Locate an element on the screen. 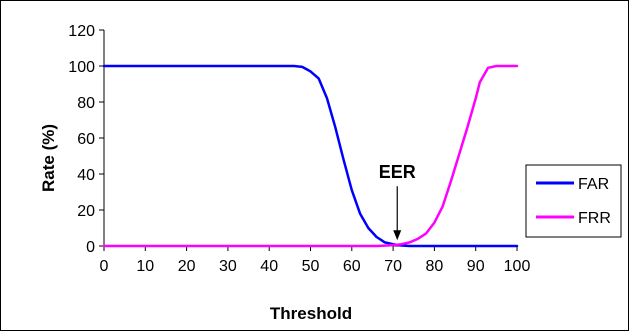  x-tick-label: 10 is located at coordinates (145, 266).